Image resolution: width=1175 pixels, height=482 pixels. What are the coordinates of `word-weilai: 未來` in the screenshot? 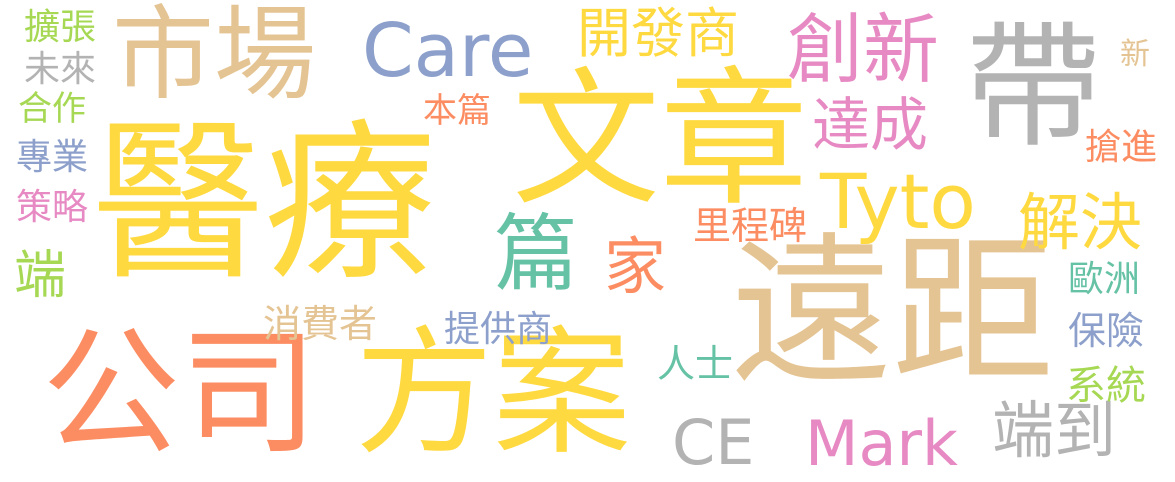 It's located at (60, 69).